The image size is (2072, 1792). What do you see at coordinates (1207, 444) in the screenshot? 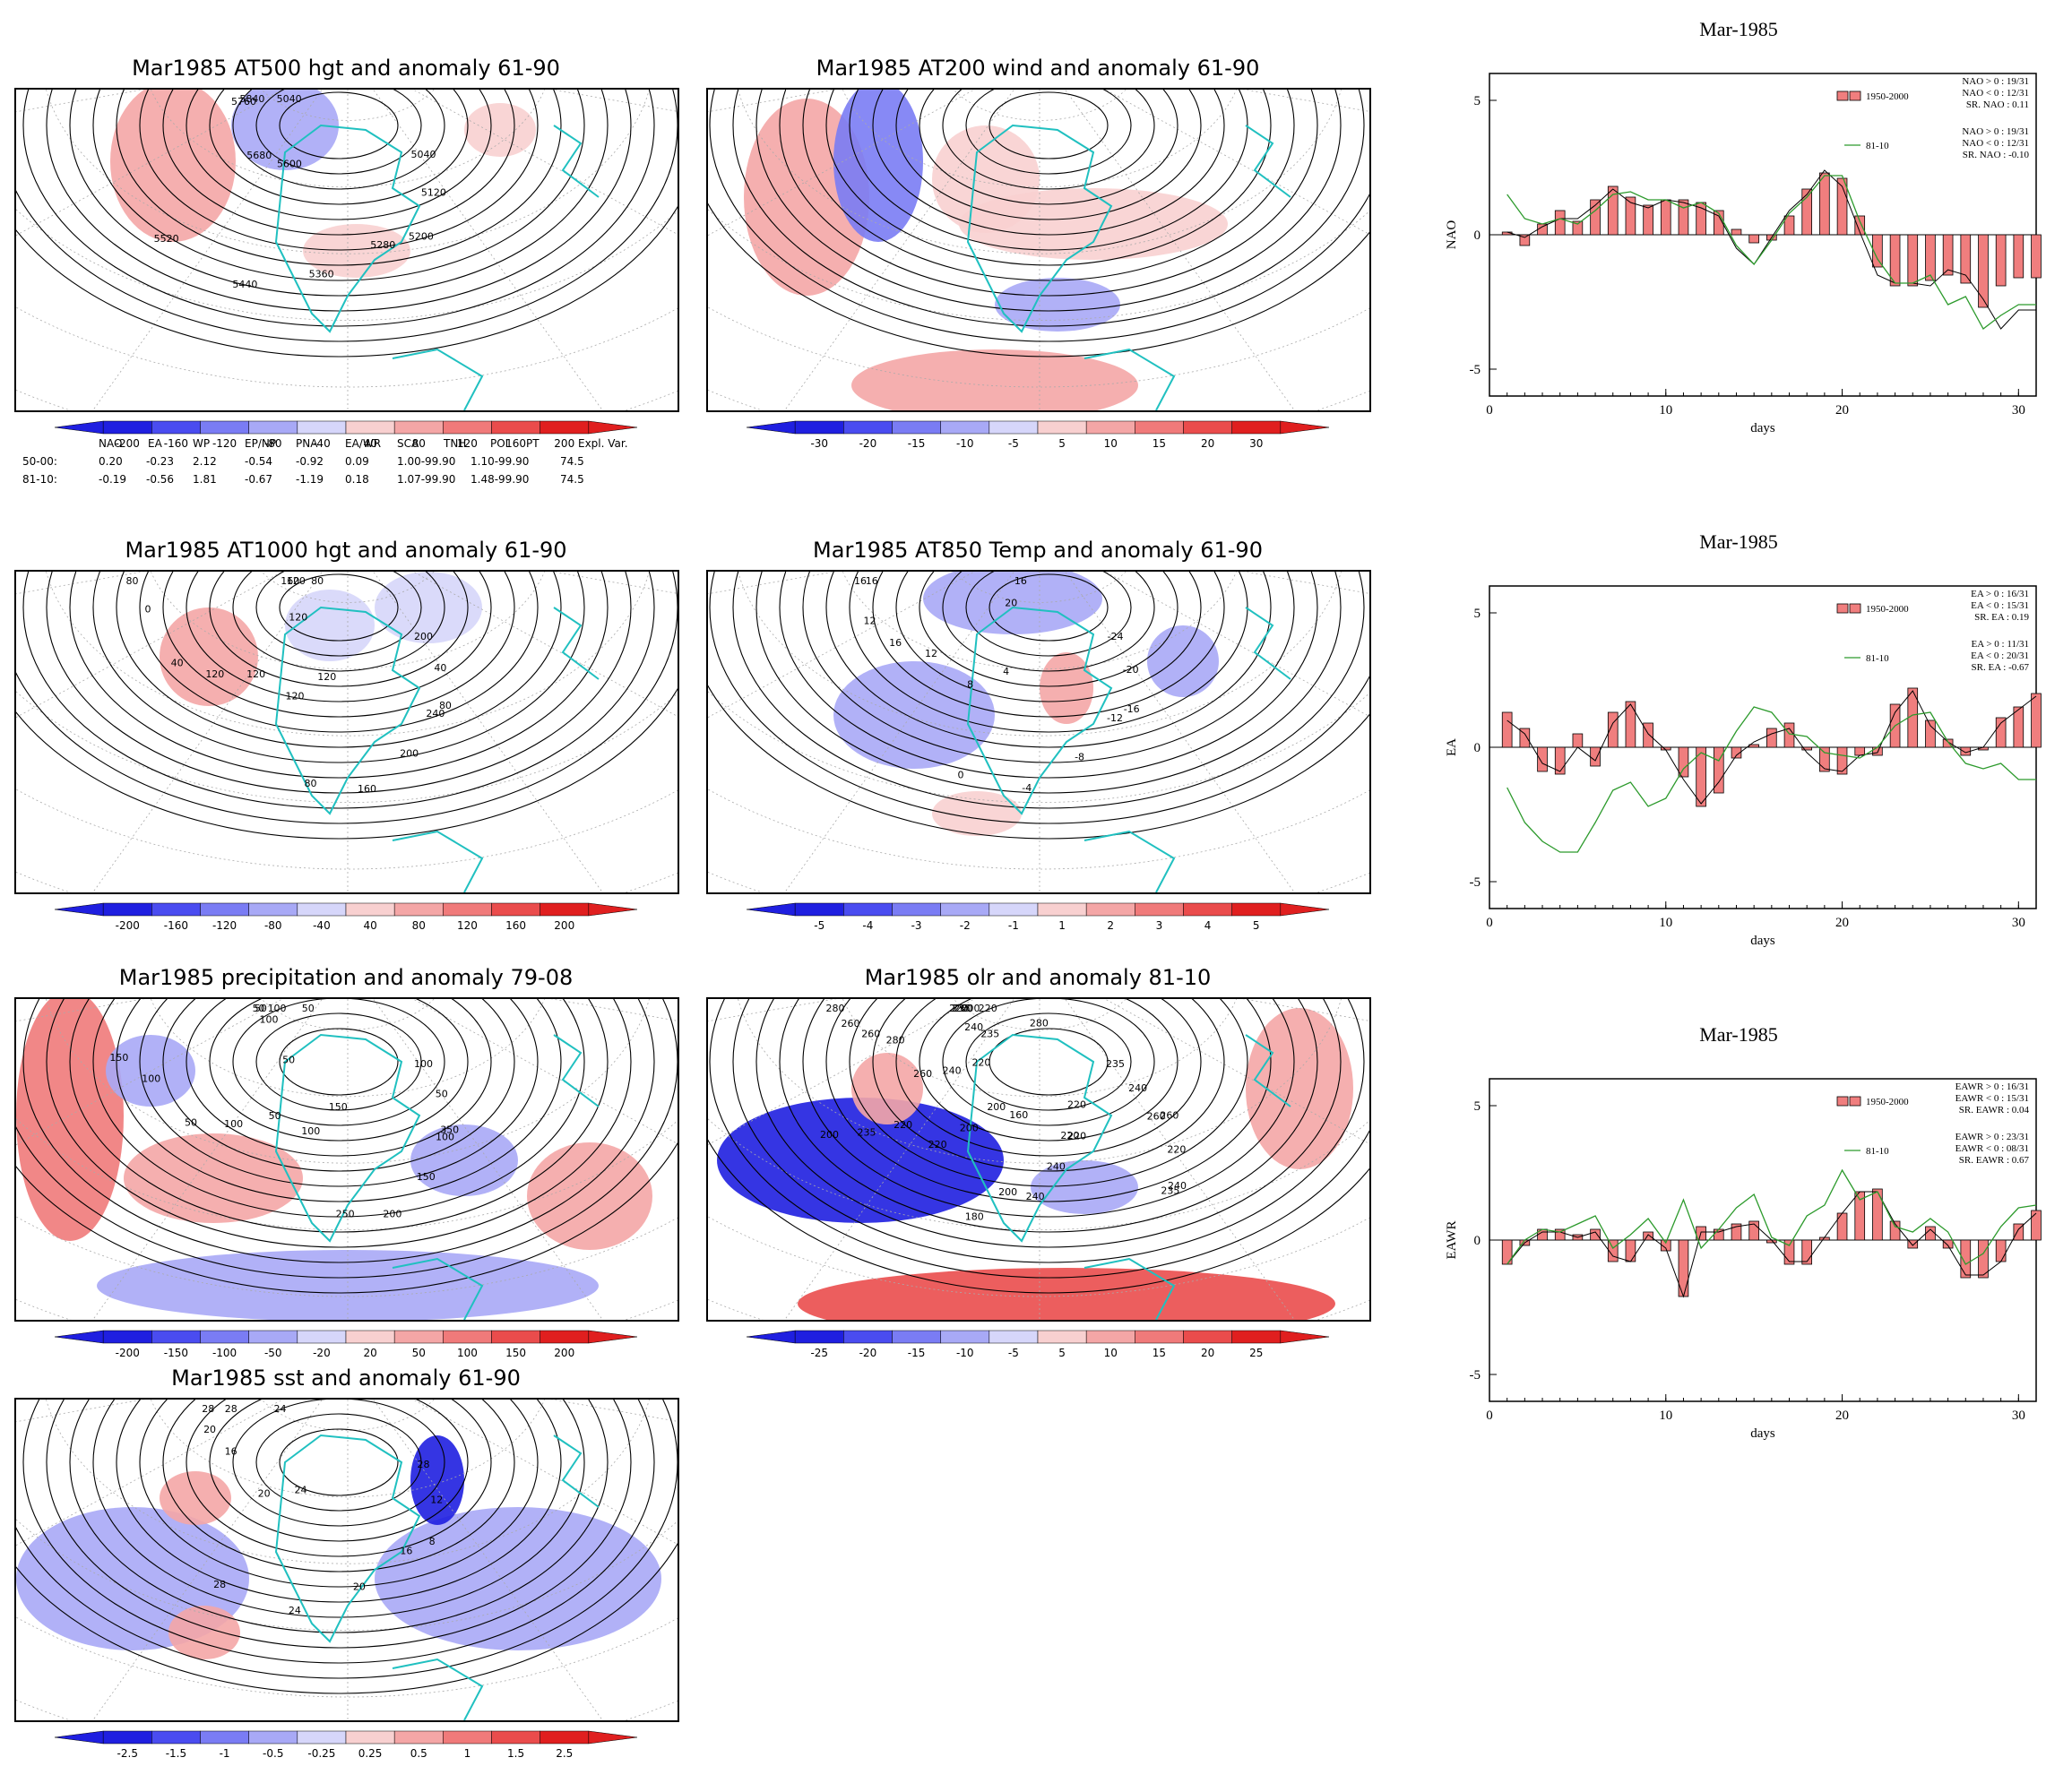
I see `colorbar-tick-label: 20` at bounding box center [1207, 444].